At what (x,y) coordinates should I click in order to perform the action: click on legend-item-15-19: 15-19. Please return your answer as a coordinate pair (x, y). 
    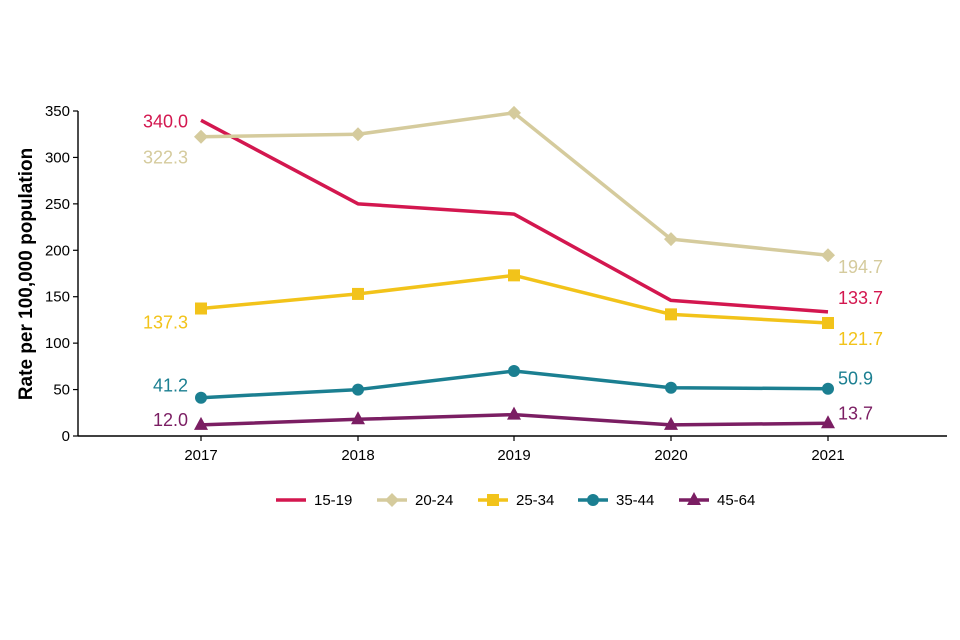
    Looking at the image, I should click on (314, 500).